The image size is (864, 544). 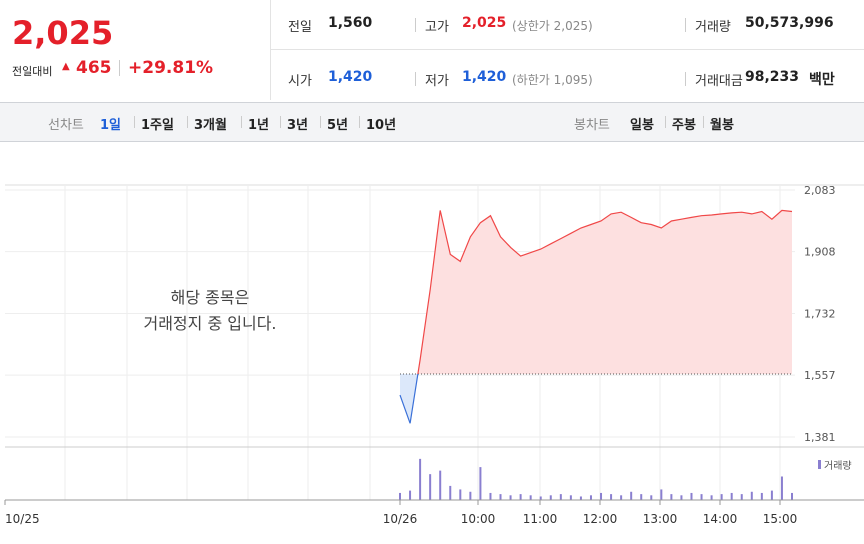 I want to click on stat-label: 거래량, so click(x=713, y=27).